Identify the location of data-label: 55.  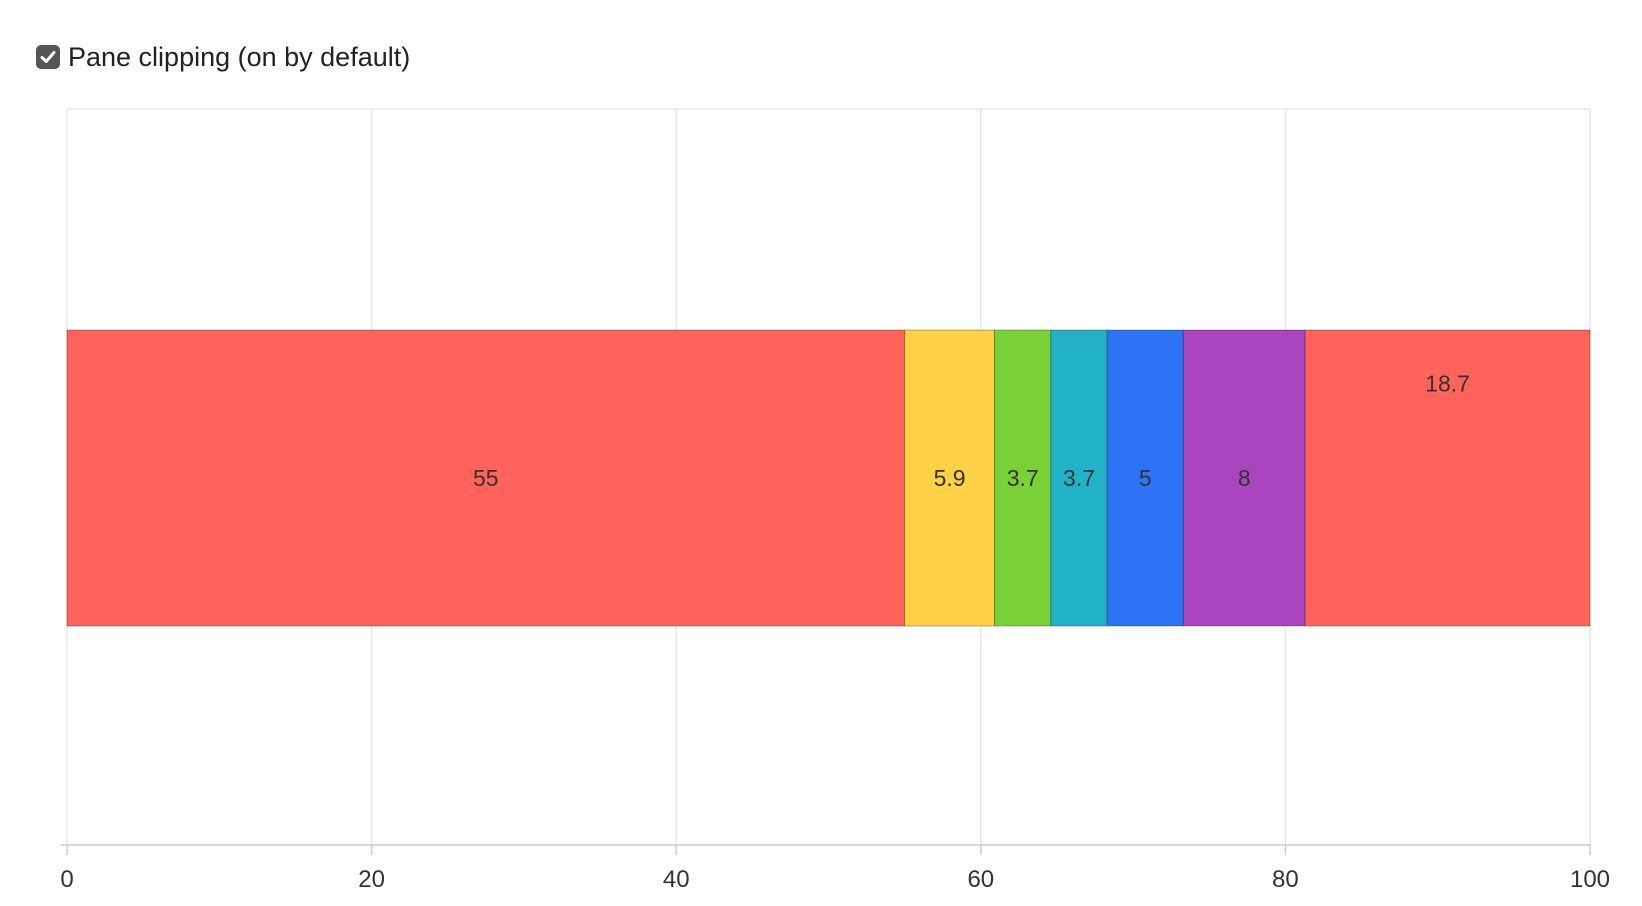
(486, 478).